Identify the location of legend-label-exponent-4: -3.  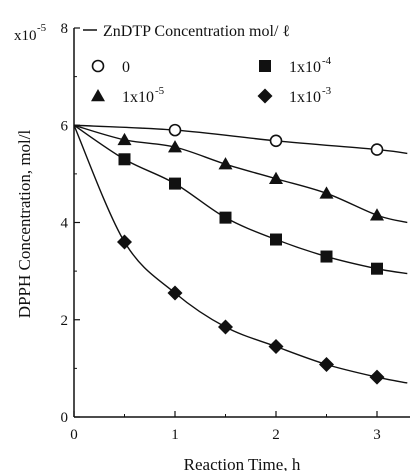
(327, 91).